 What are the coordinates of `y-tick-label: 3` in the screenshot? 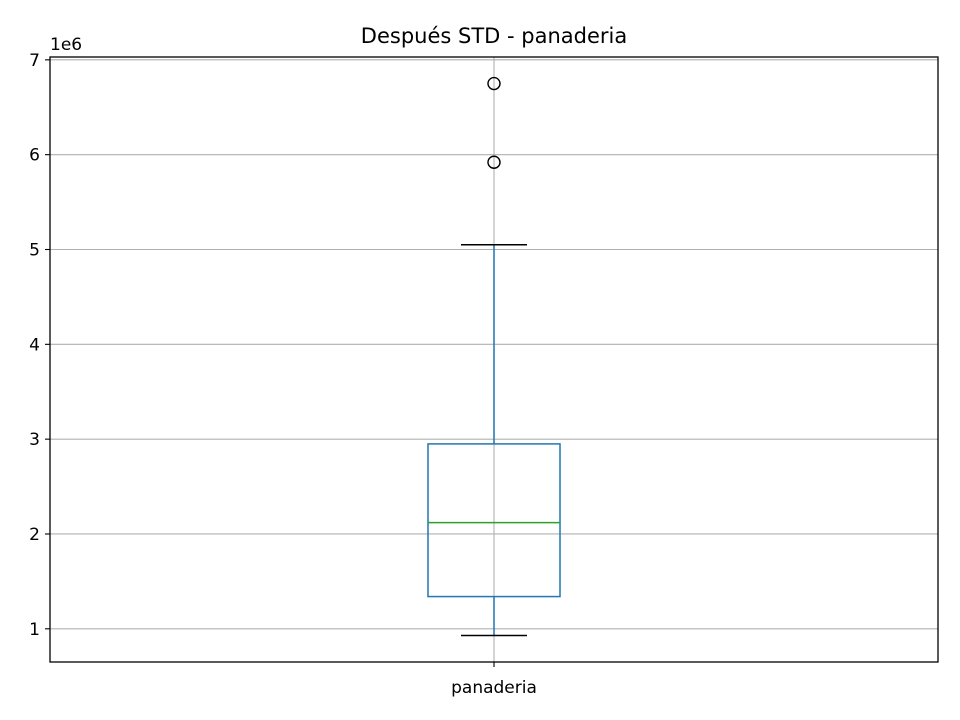 It's located at (34, 440).